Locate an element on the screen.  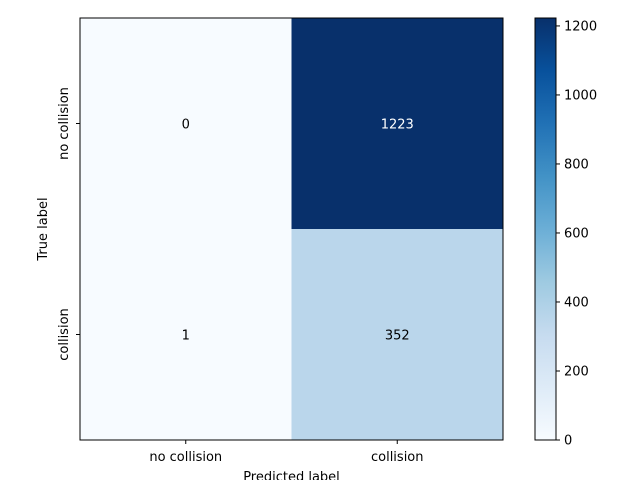
x-tick-label: collision is located at coordinates (397, 457).